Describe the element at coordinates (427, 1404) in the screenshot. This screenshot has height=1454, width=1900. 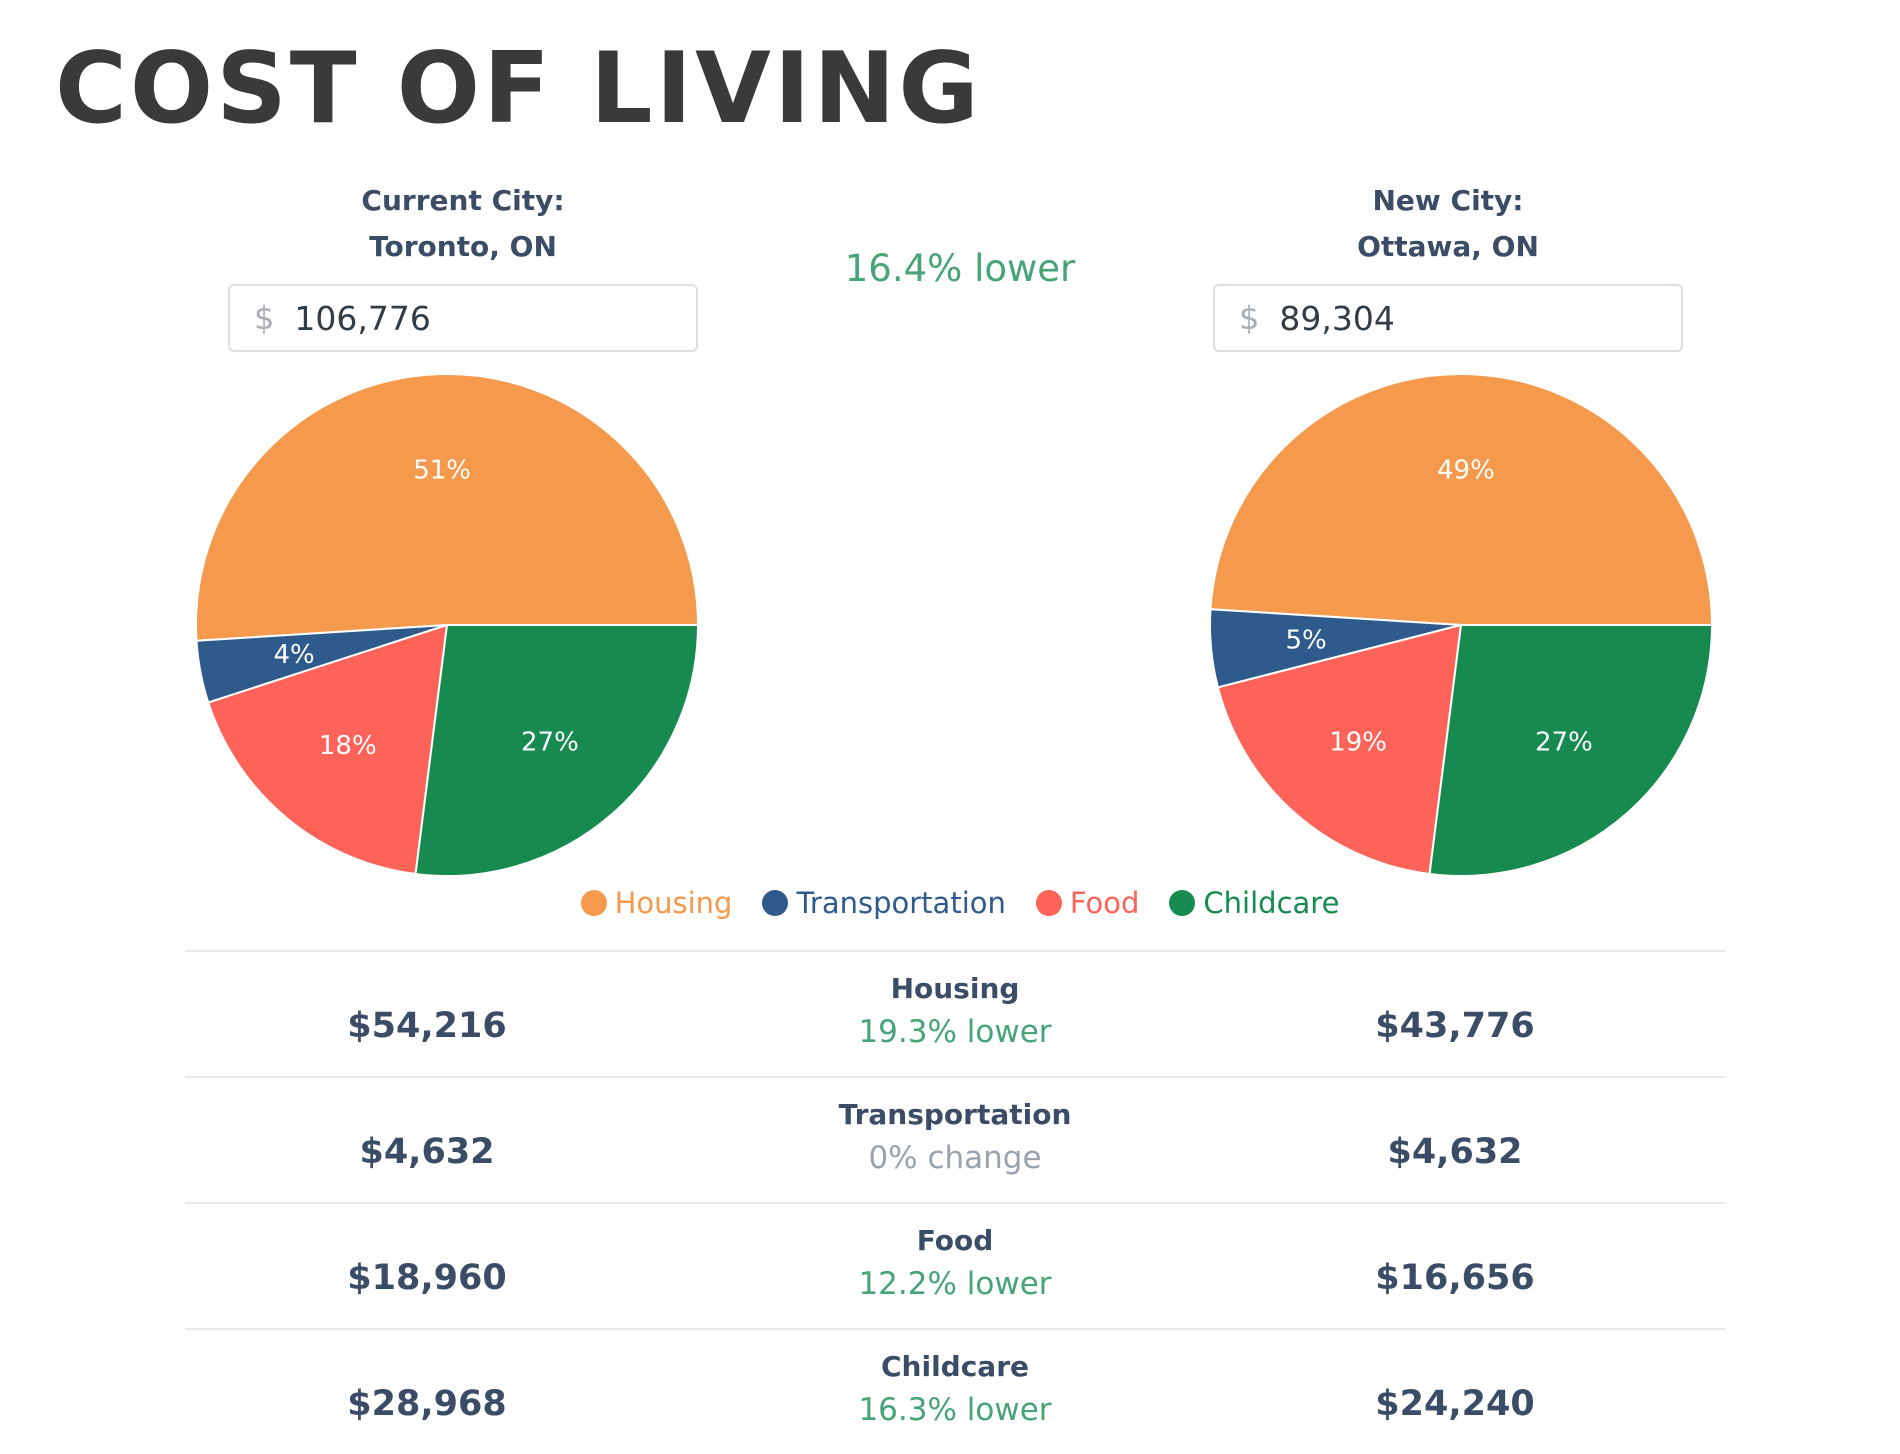
I see `current-cost-value: $28,968` at that location.